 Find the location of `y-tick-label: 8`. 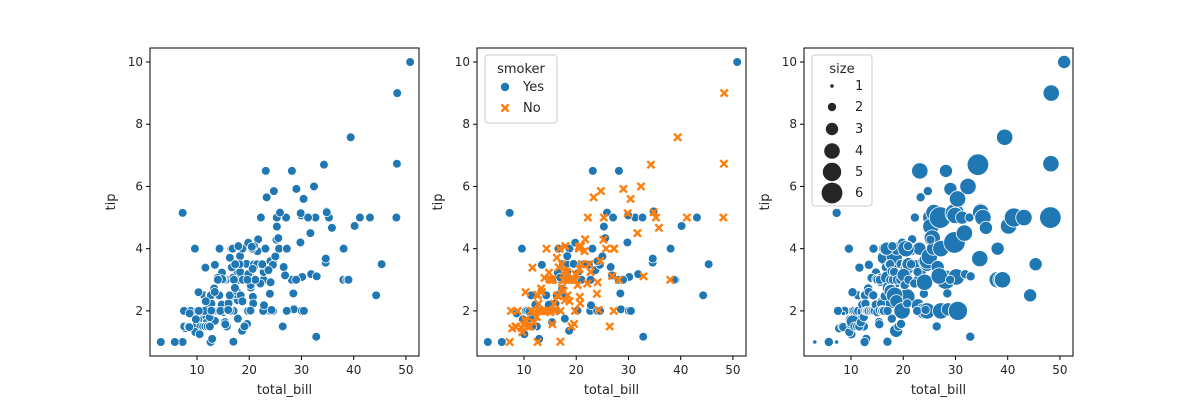

y-tick-label: 8 is located at coordinates (139, 124).